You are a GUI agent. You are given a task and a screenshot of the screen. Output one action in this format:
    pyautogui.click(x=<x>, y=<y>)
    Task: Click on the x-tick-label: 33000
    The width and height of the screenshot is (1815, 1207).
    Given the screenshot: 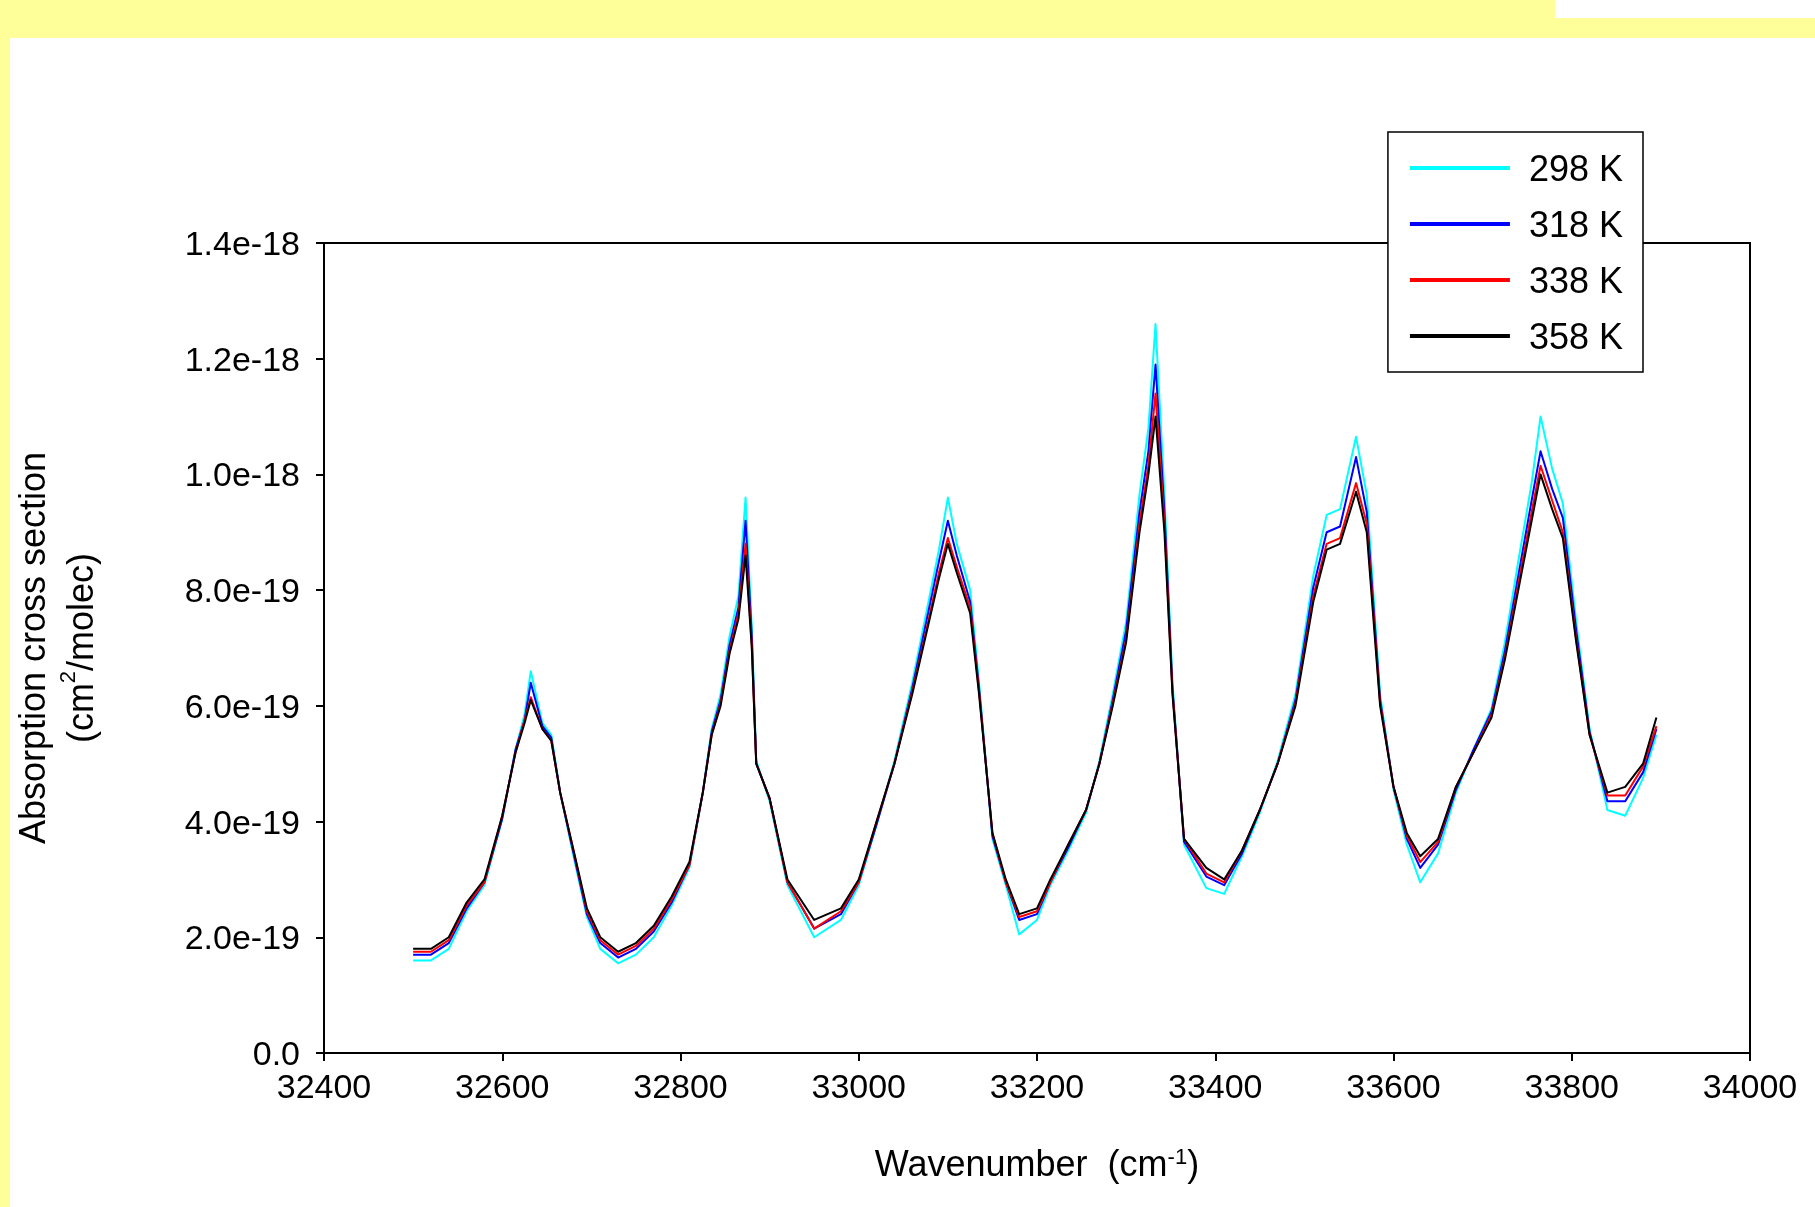 What is the action you would take?
    pyautogui.click(x=859, y=1086)
    